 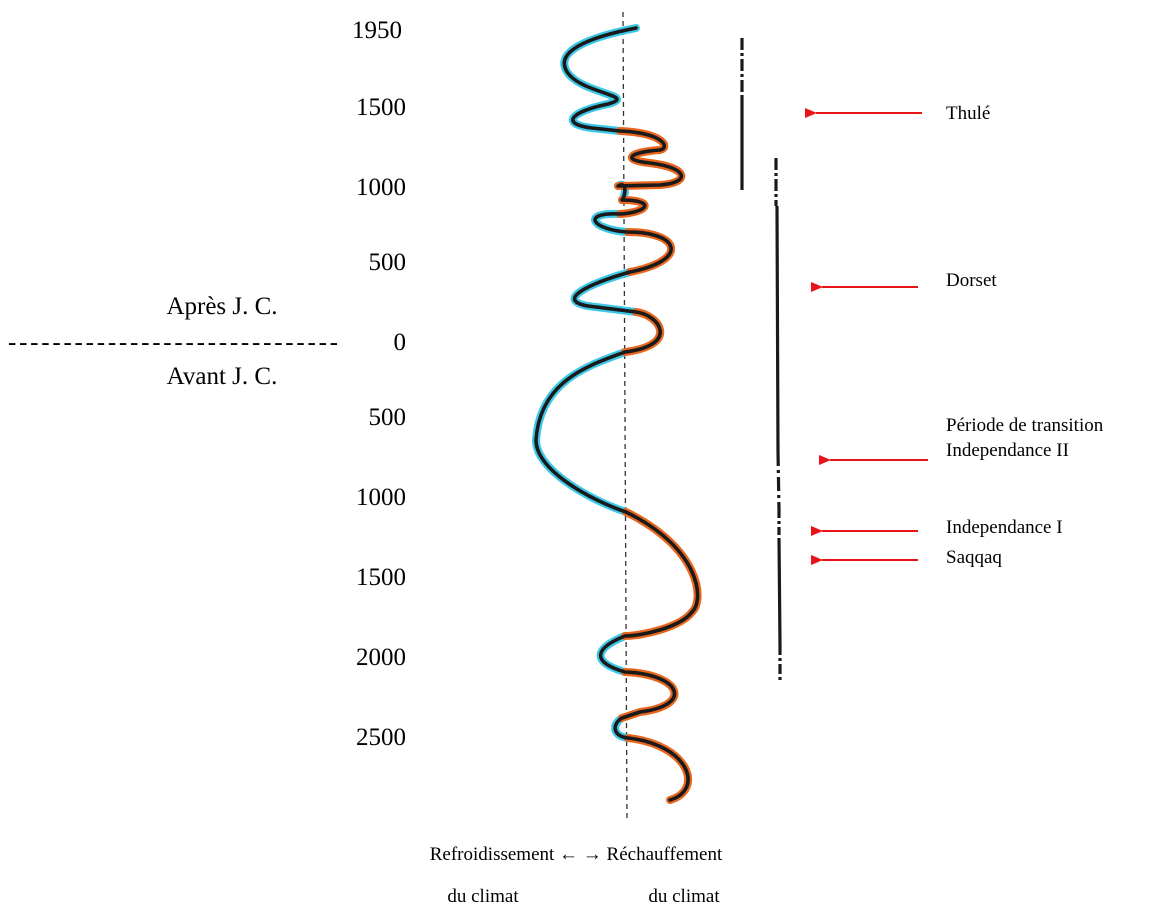 I want to click on time-label-1500-ad: 1500, so click(x=381, y=107).